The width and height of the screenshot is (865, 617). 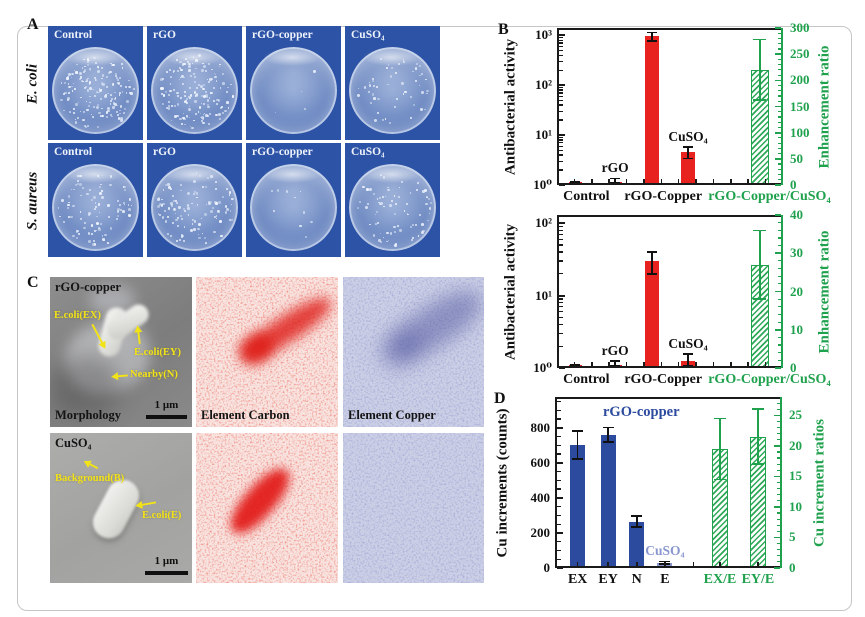 I want to click on annotation-ecoli-ey: E.coli(EY), so click(x=157, y=352).